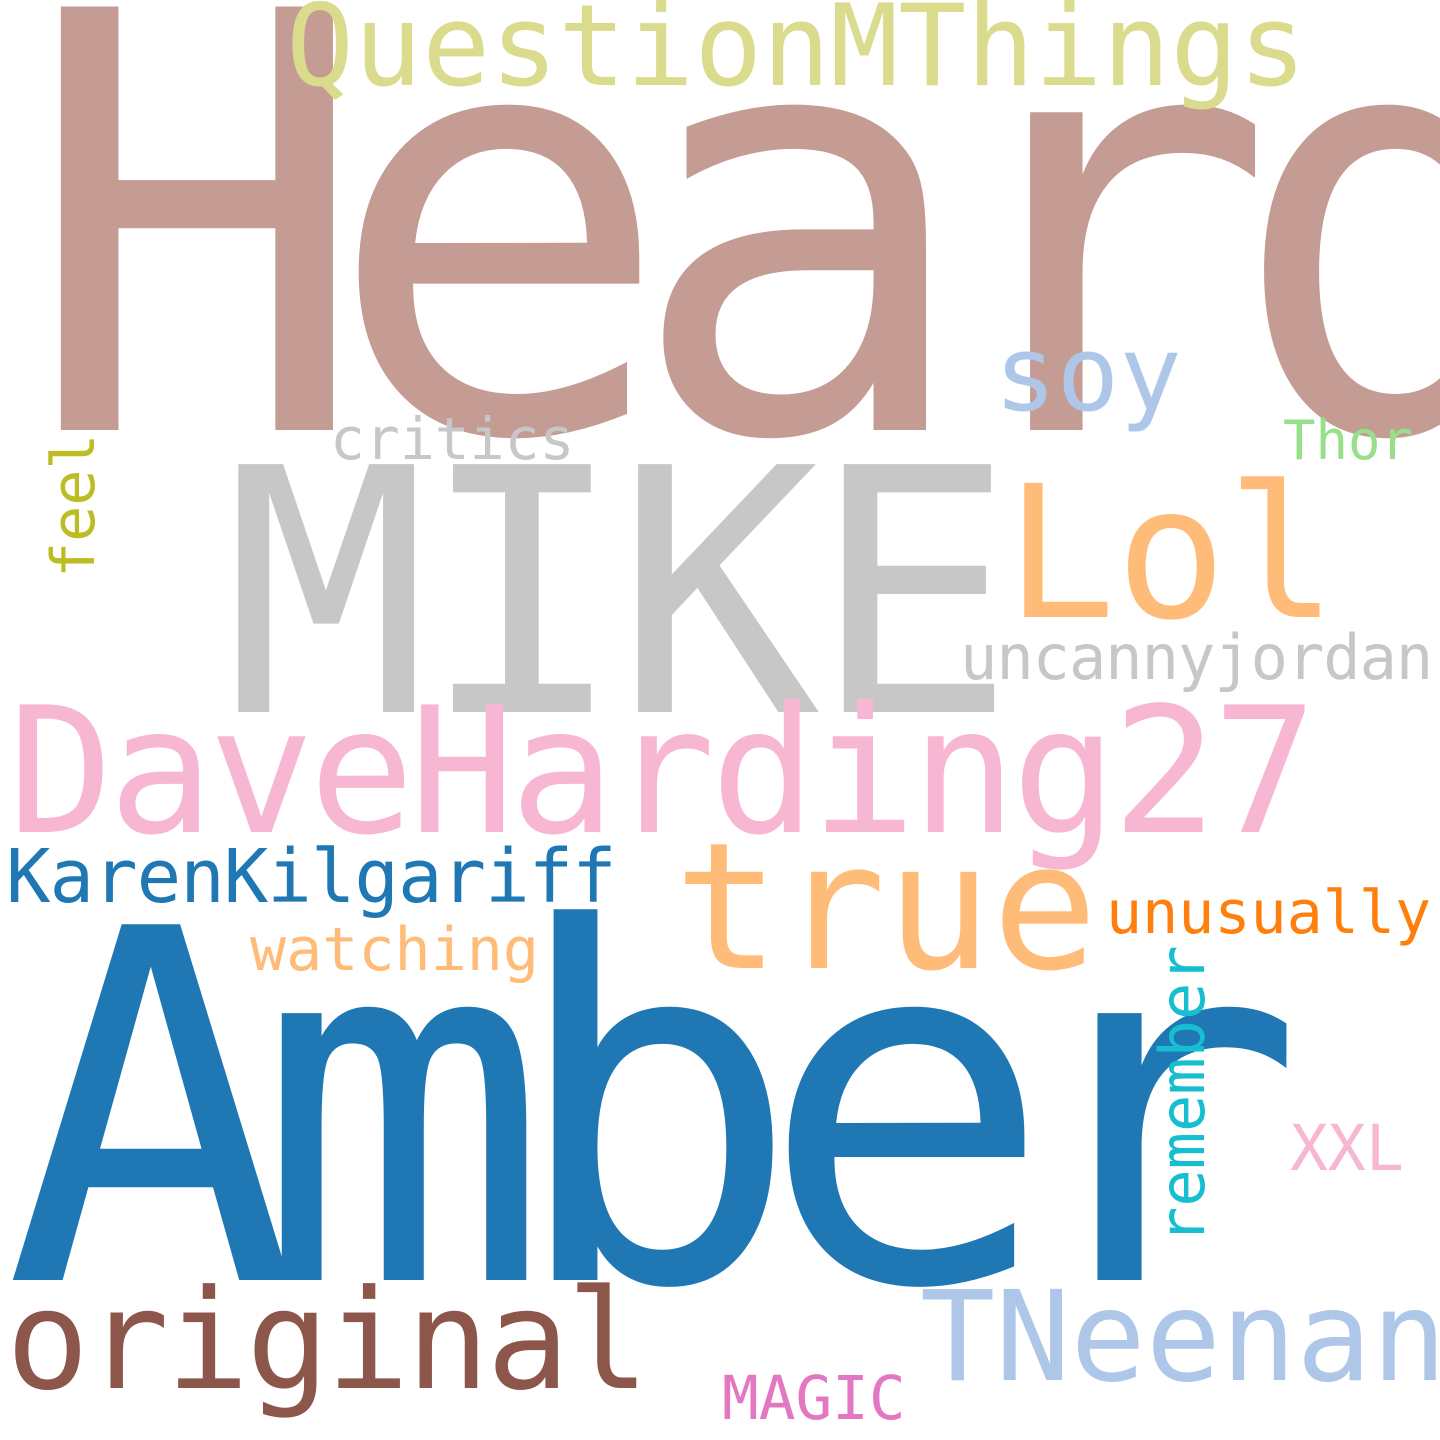 This screenshot has height=1440, width=1440. I want to click on word-karenkilgariff: KarenKilgariff, so click(311, 877).